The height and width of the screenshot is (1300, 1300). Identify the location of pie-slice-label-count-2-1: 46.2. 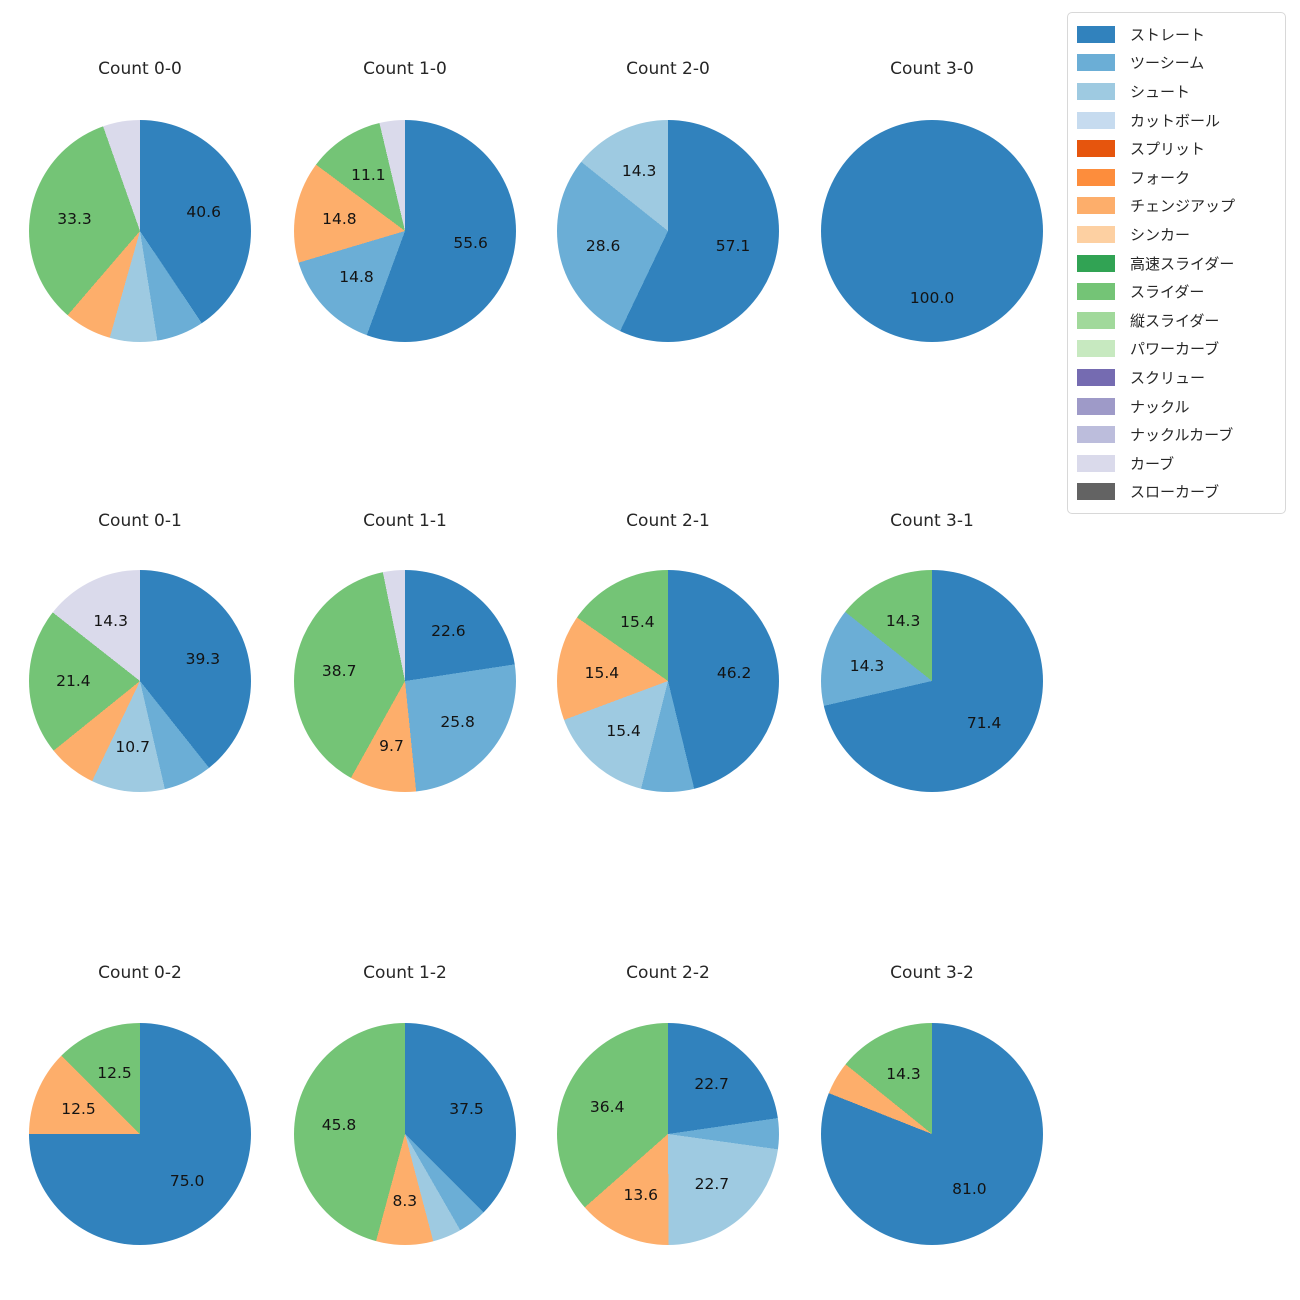
(734, 673).